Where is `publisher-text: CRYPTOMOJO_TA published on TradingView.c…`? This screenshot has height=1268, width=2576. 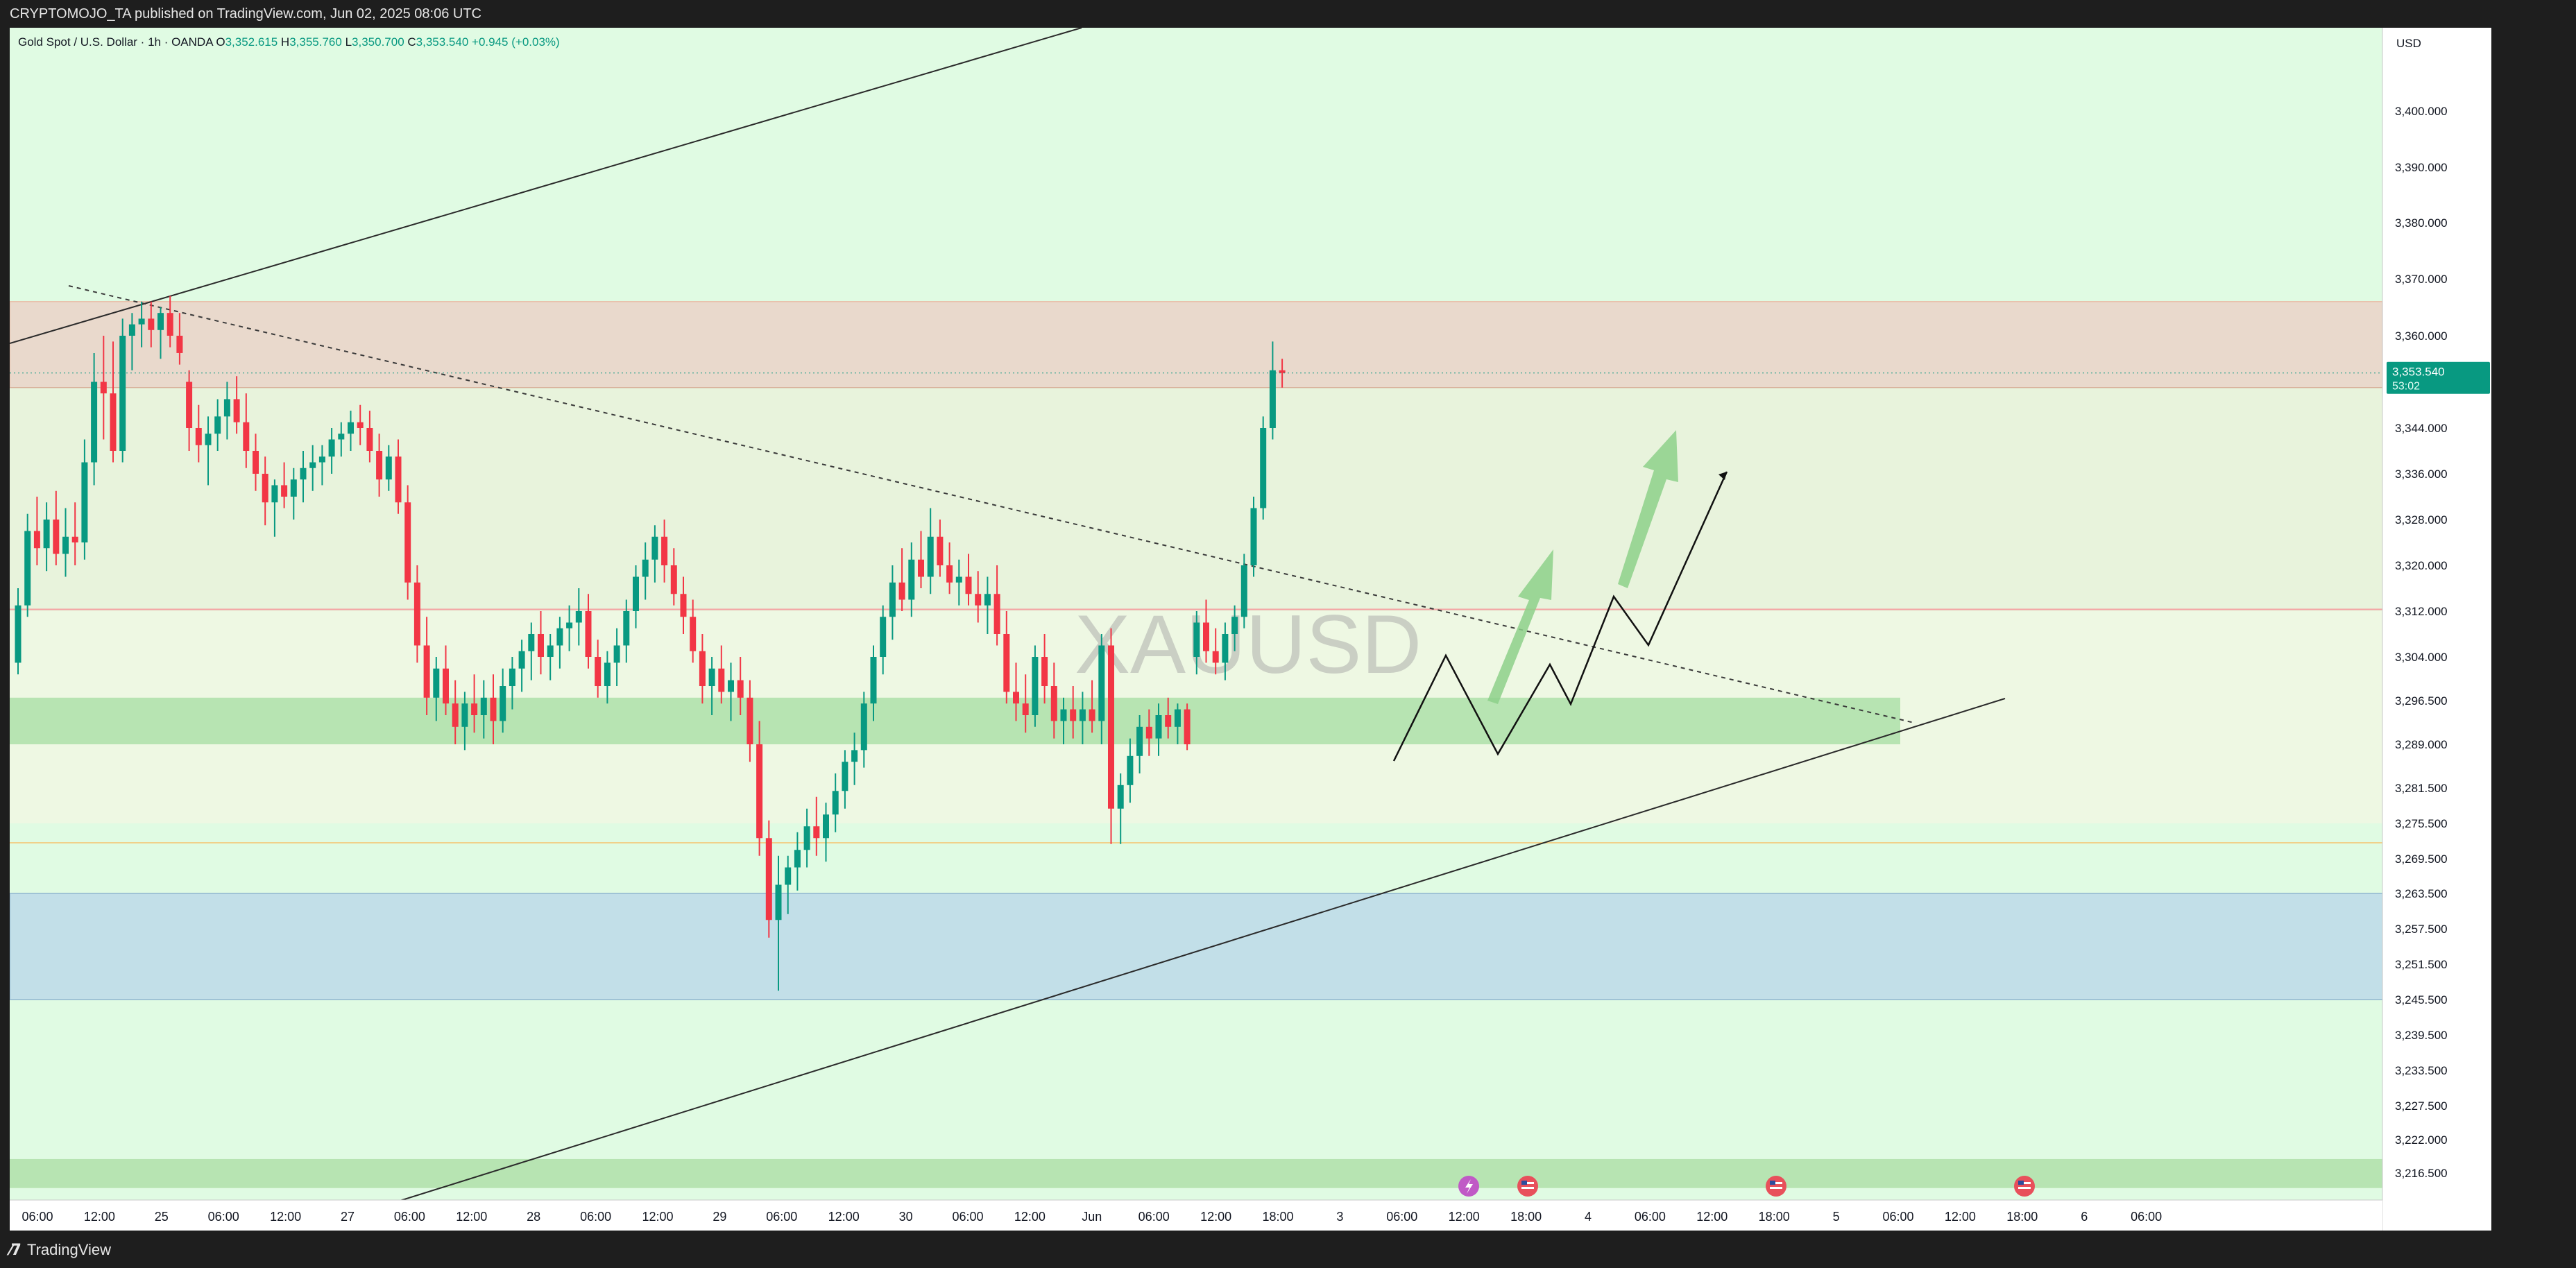 publisher-text: CRYPTOMOJO_TA published on TradingView.c… is located at coordinates (245, 14).